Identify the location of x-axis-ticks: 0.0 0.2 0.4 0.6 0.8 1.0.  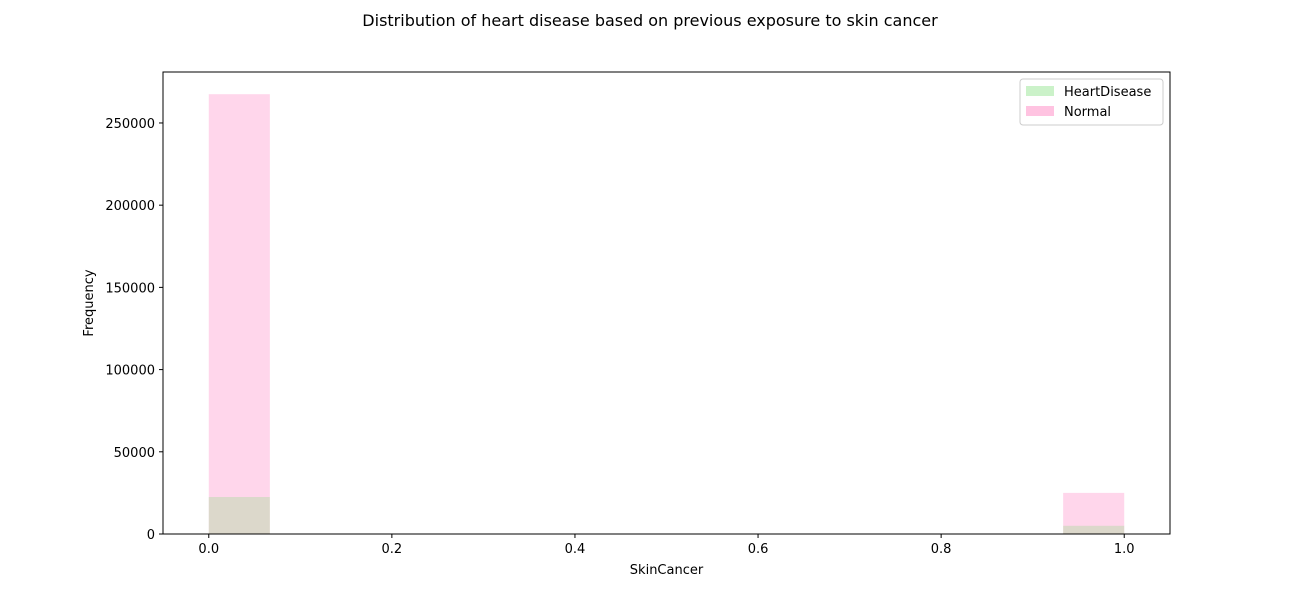
(666, 545).